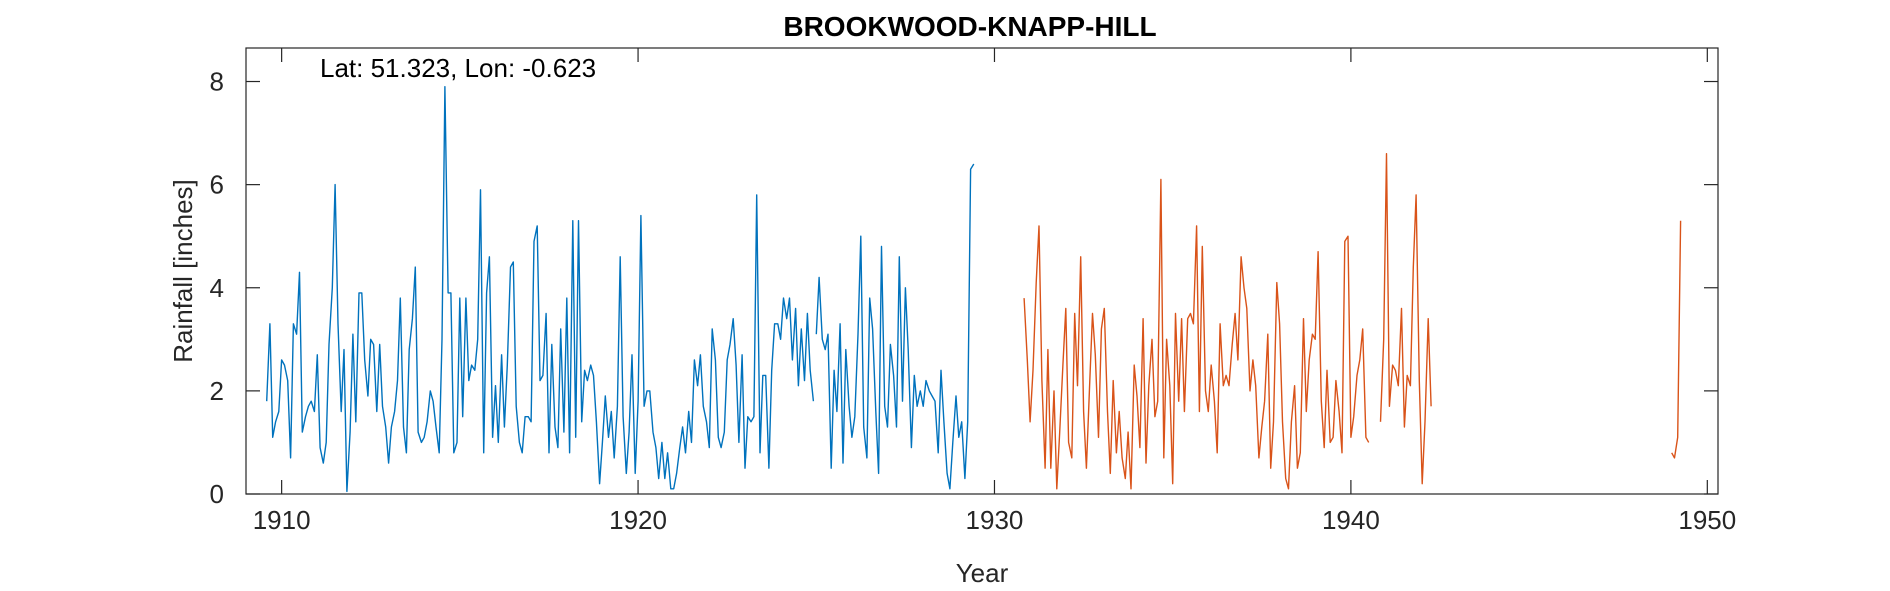 The height and width of the screenshot is (591, 1890). I want to click on location-annotation: Lat: 51.323, Lon: -0.623, so click(458, 68).